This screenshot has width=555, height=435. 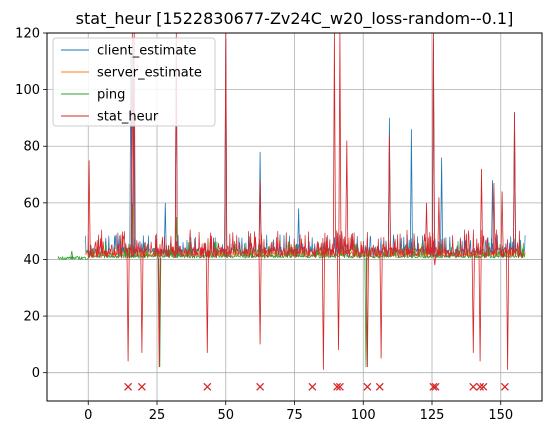 What do you see at coordinates (149, 73) in the screenshot?
I see `legend-label-server_estimate: server_estimate` at bounding box center [149, 73].